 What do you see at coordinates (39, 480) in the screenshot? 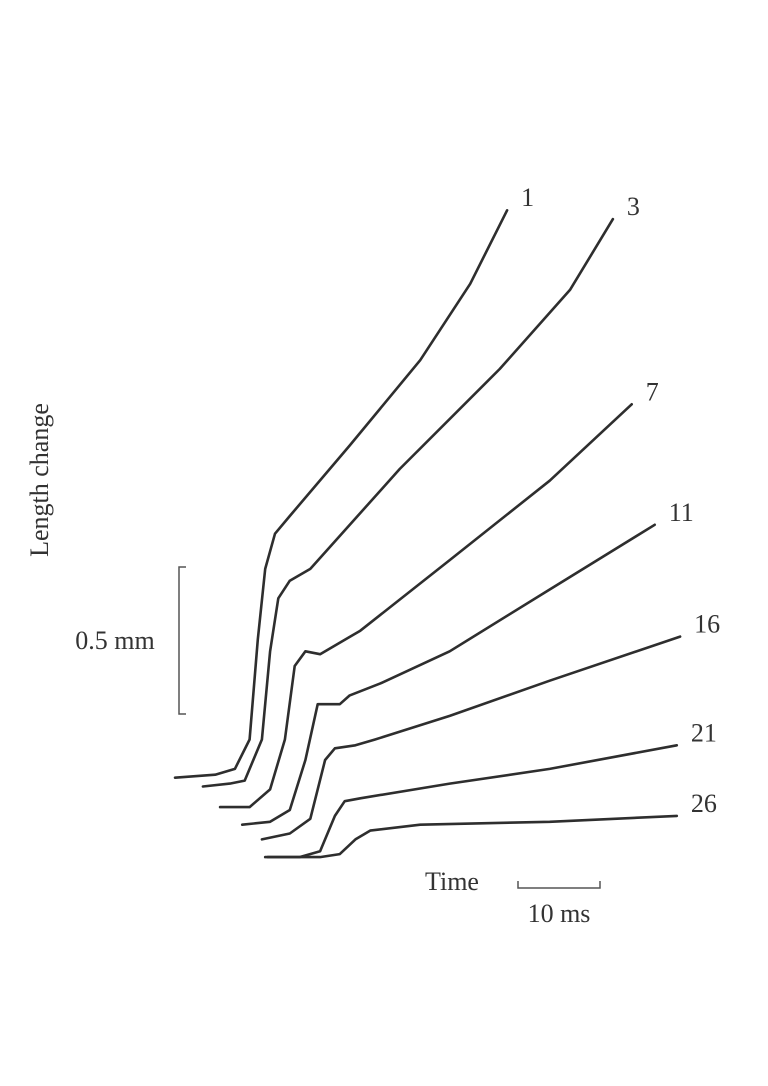
I see `y-axis-label: Length change` at bounding box center [39, 480].